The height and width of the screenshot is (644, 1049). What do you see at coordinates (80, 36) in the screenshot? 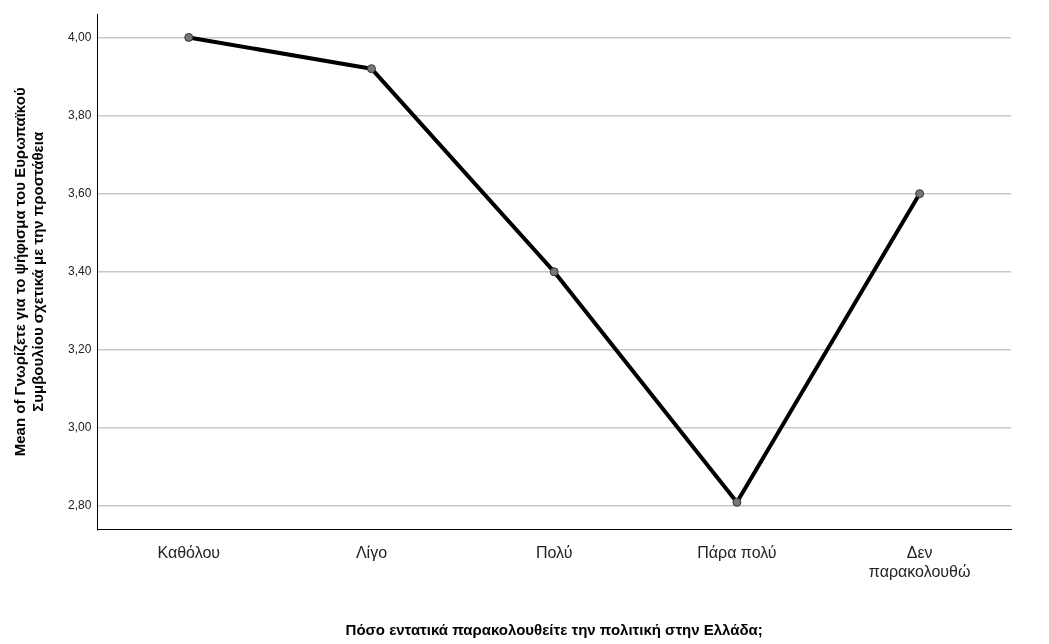
I see `y-tick-label: 4,00` at bounding box center [80, 36].